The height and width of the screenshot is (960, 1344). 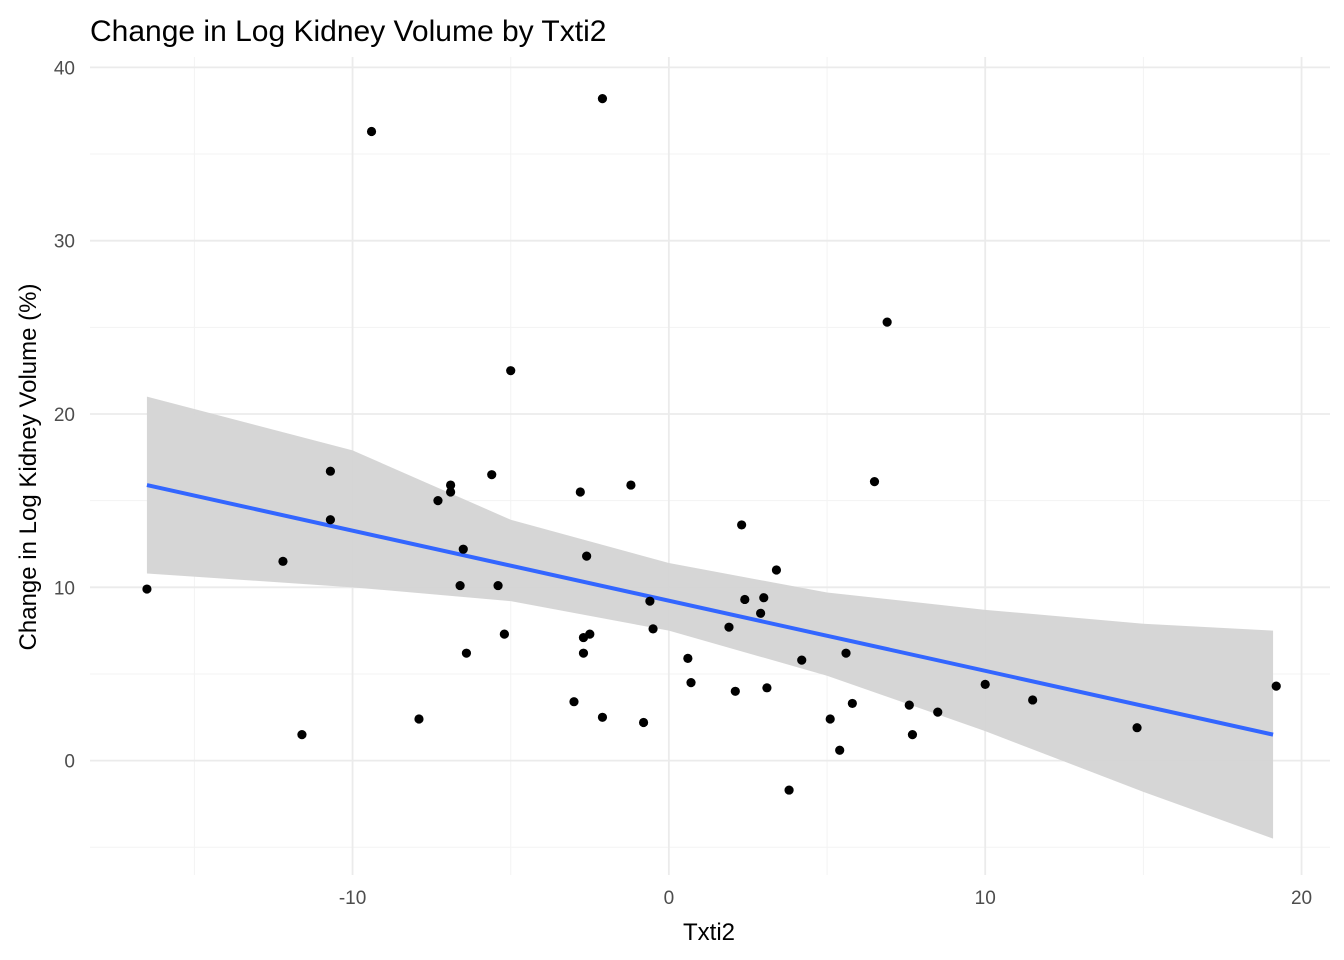 I want to click on y-tick-label: 10, so click(x=64, y=588).